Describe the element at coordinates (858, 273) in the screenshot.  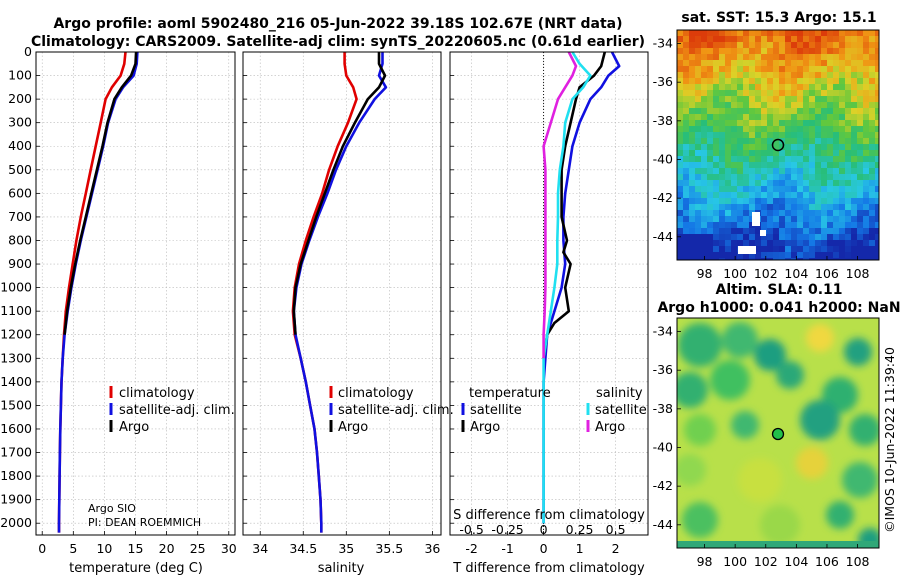
I see `lon-tick-label: 108` at that location.